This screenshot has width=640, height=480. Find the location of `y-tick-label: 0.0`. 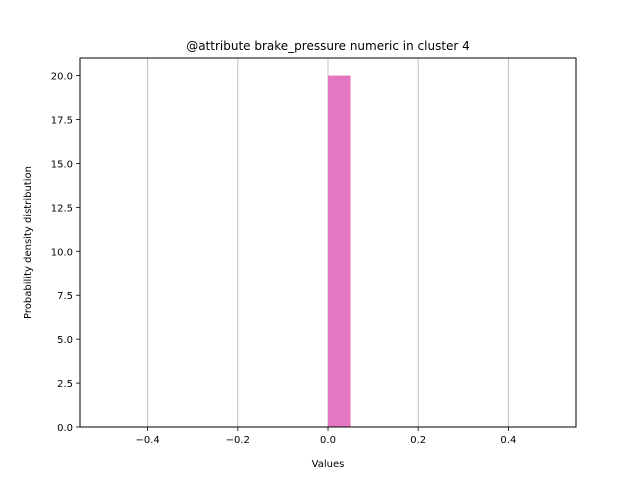

y-tick-label: 0.0 is located at coordinates (65, 428).